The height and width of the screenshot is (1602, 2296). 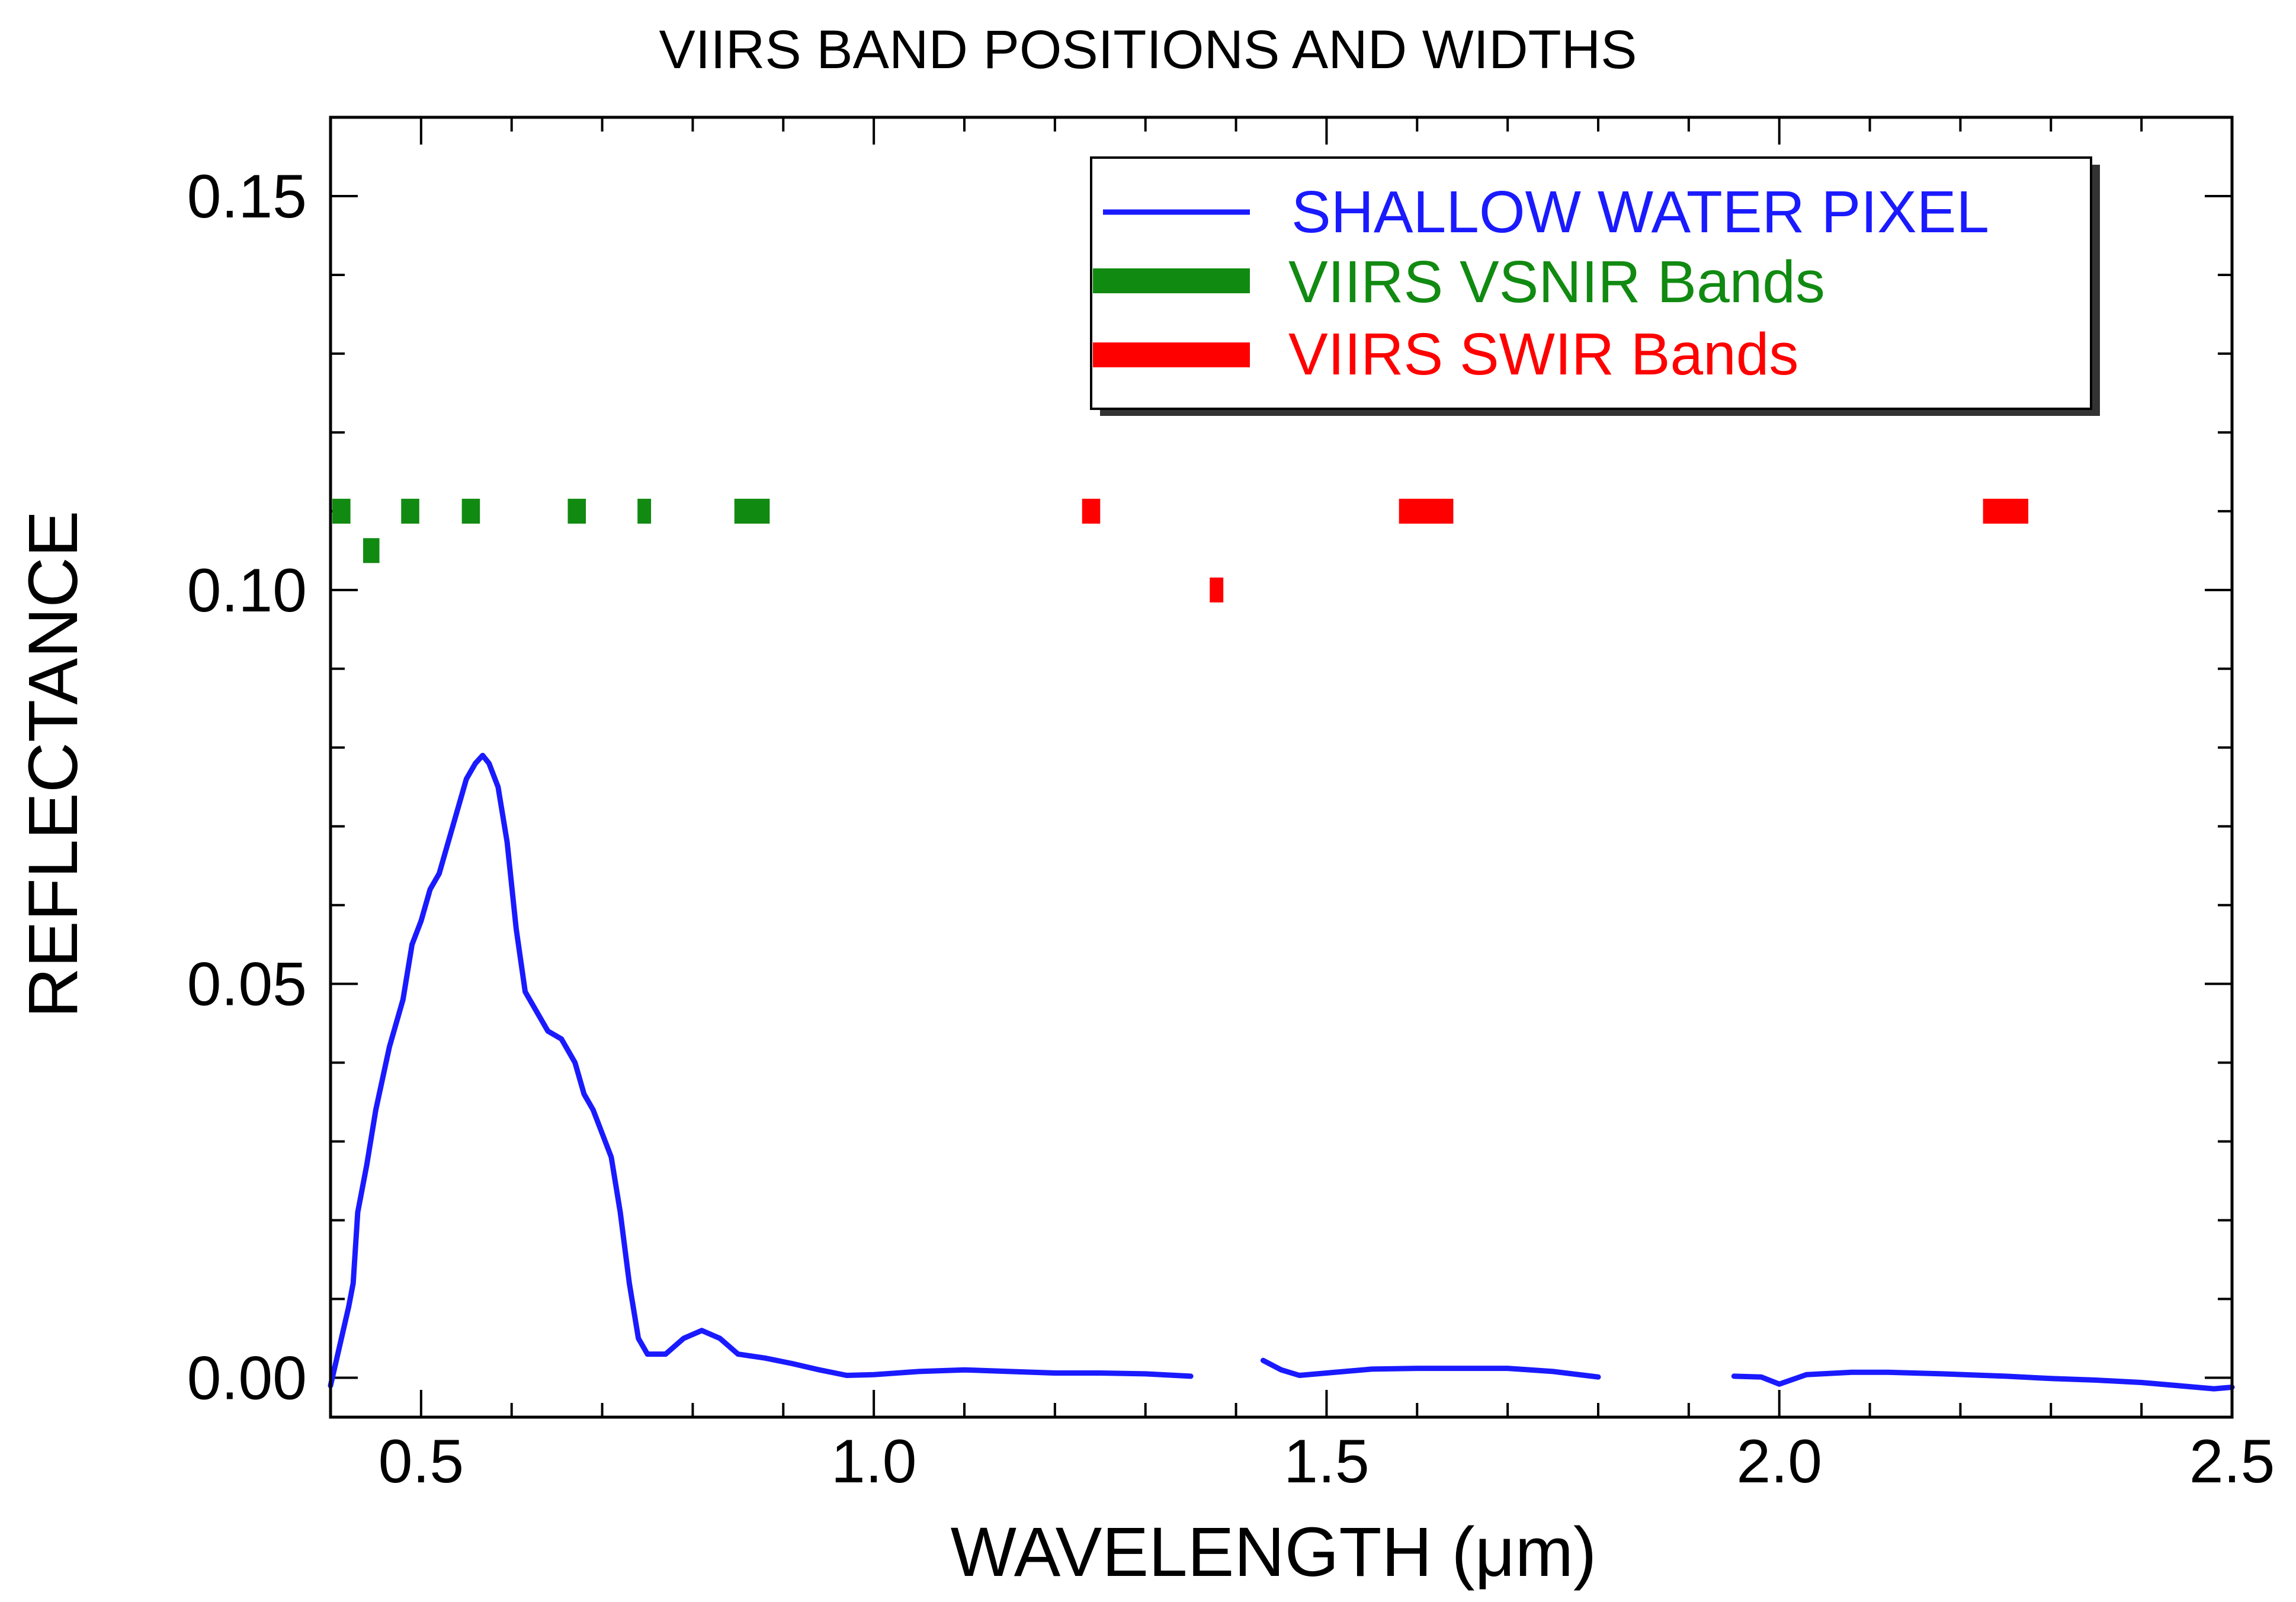 I want to click on legend-swatch-swir, so click(x=1171, y=354).